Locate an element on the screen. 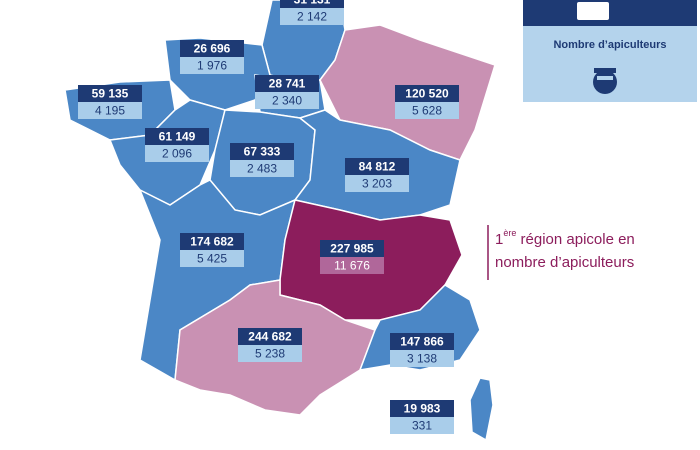 This screenshot has width=700, height=450. region-value-top: 120 520 is located at coordinates (427, 94).